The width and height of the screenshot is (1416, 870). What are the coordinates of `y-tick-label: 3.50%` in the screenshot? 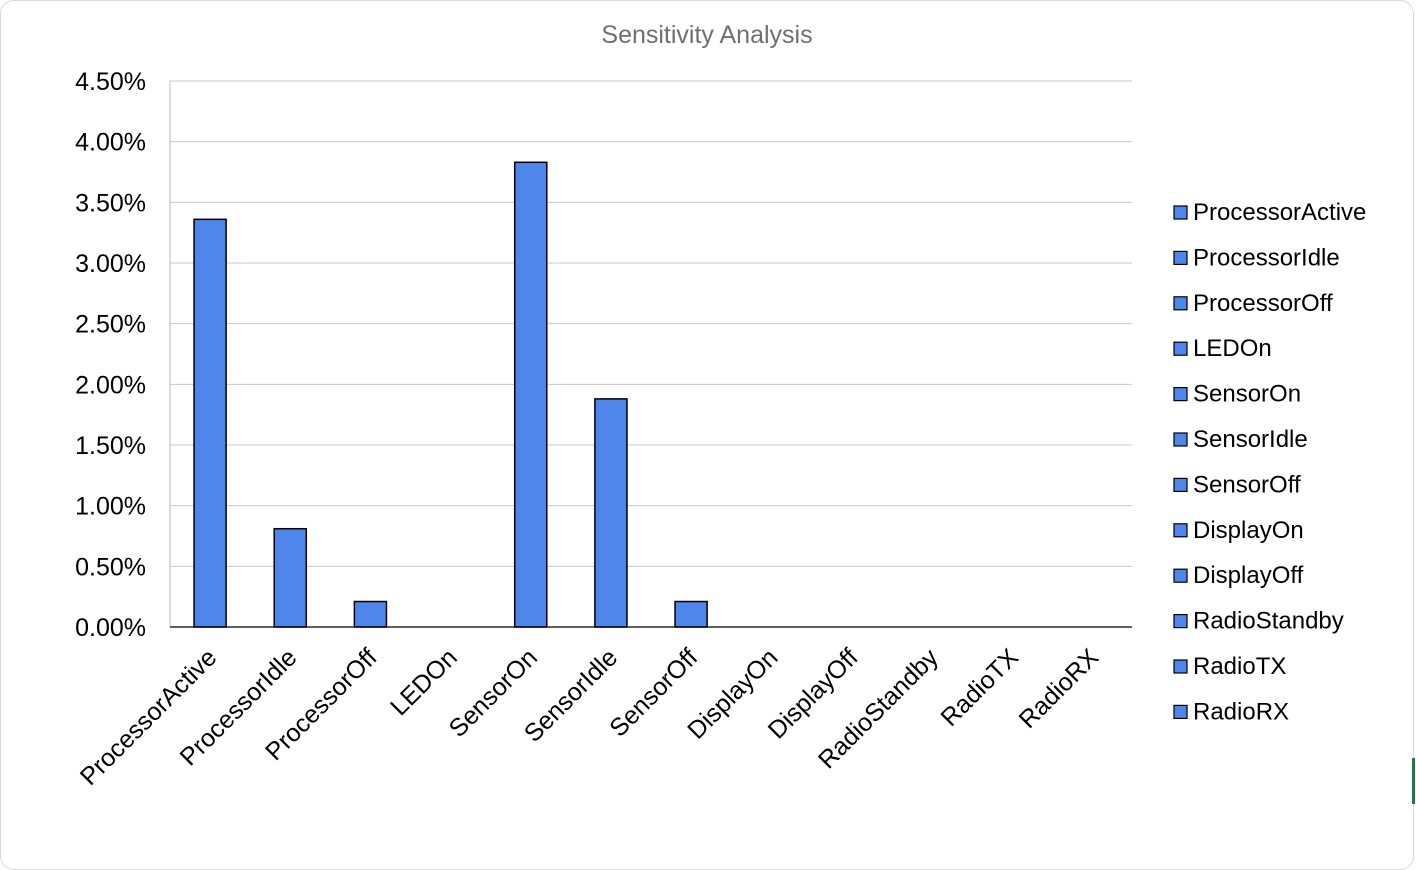 It's located at (110, 203).